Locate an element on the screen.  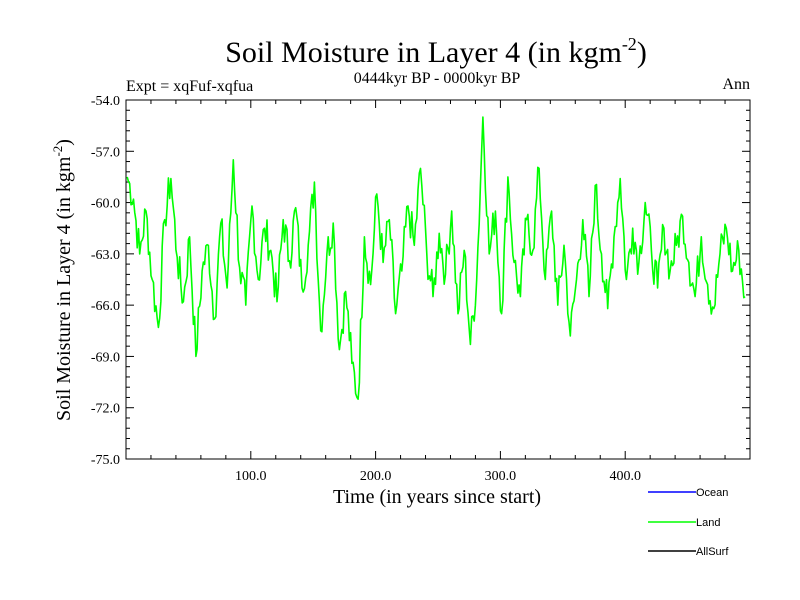
y-tick-label: -63.0 is located at coordinates (105, 255).